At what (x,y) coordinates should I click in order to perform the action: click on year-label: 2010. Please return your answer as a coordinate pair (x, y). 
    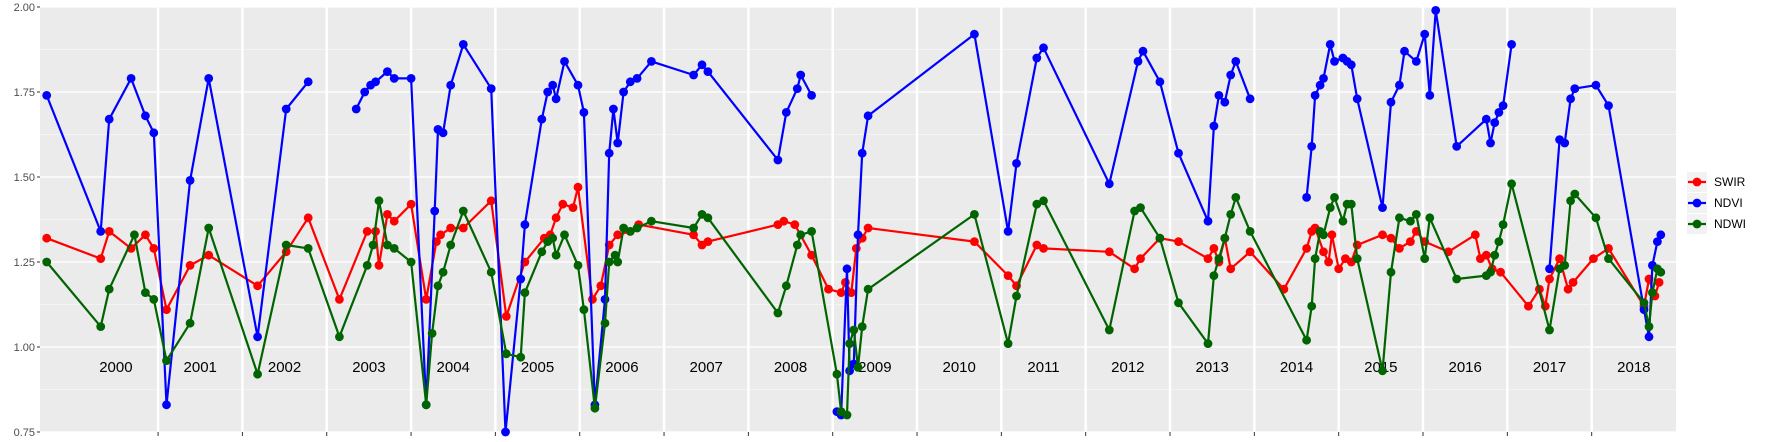
    Looking at the image, I should click on (959, 367).